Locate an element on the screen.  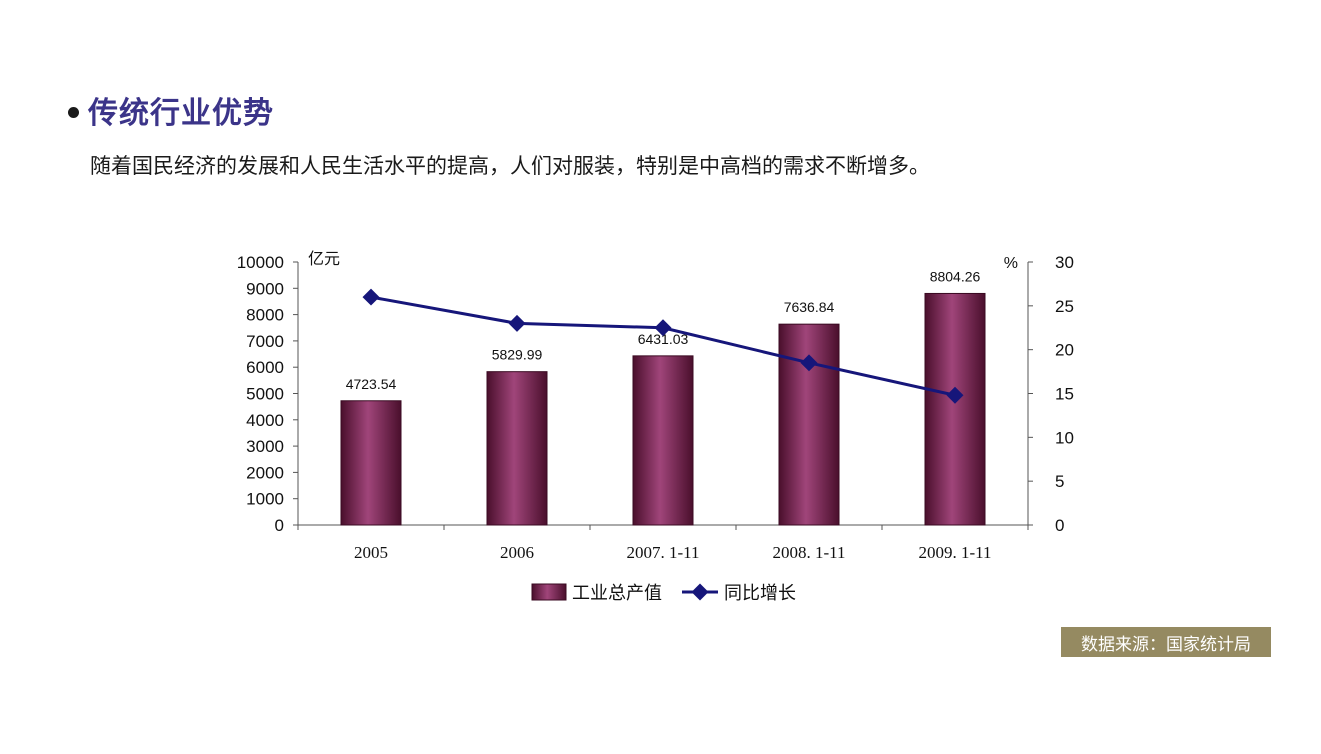
y-left-tick-label: 2000 is located at coordinates (265, 472).